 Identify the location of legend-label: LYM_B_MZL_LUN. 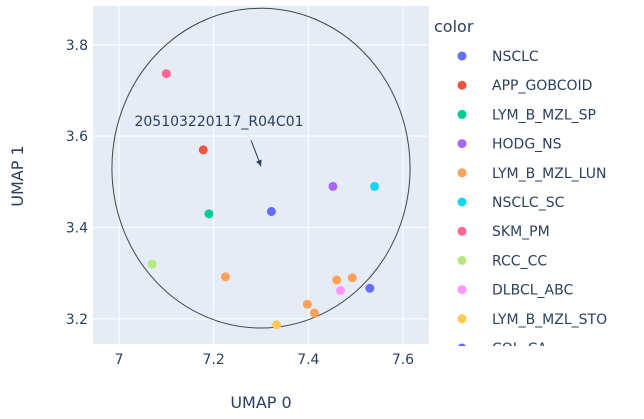
(549, 174).